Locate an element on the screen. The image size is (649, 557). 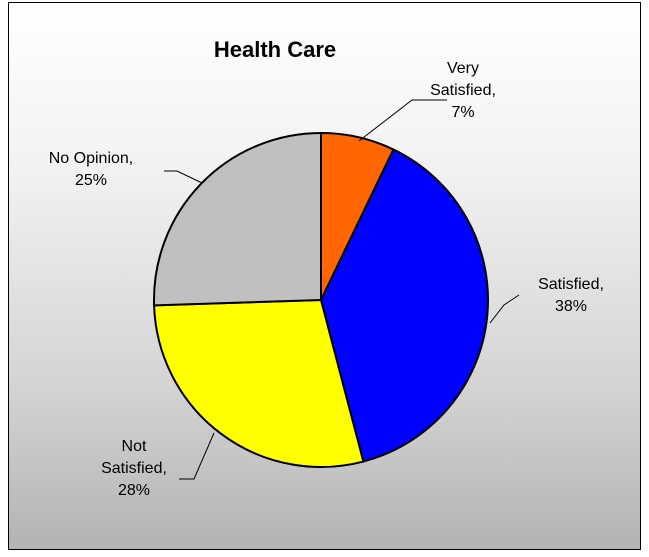
slice-label-2: Satisfied, 38% is located at coordinates (571, 295).